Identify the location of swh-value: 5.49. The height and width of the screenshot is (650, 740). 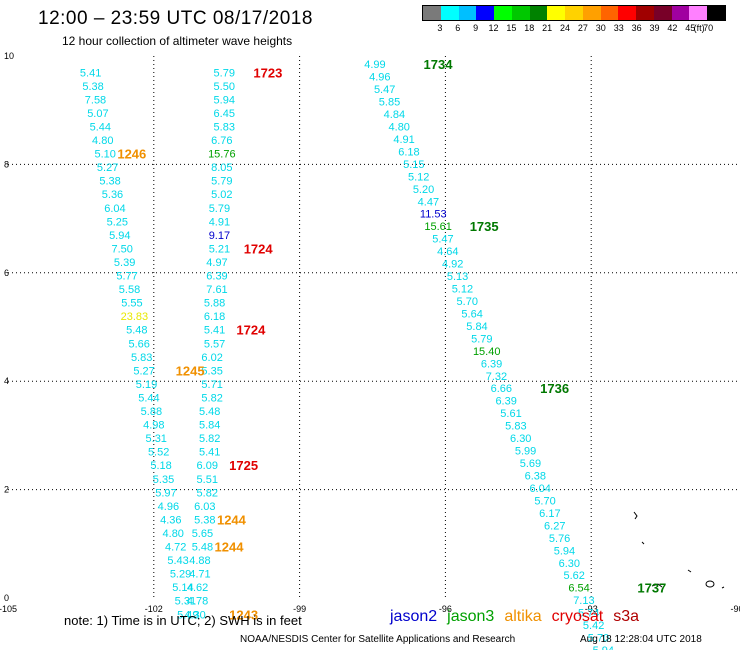
(187, 615).